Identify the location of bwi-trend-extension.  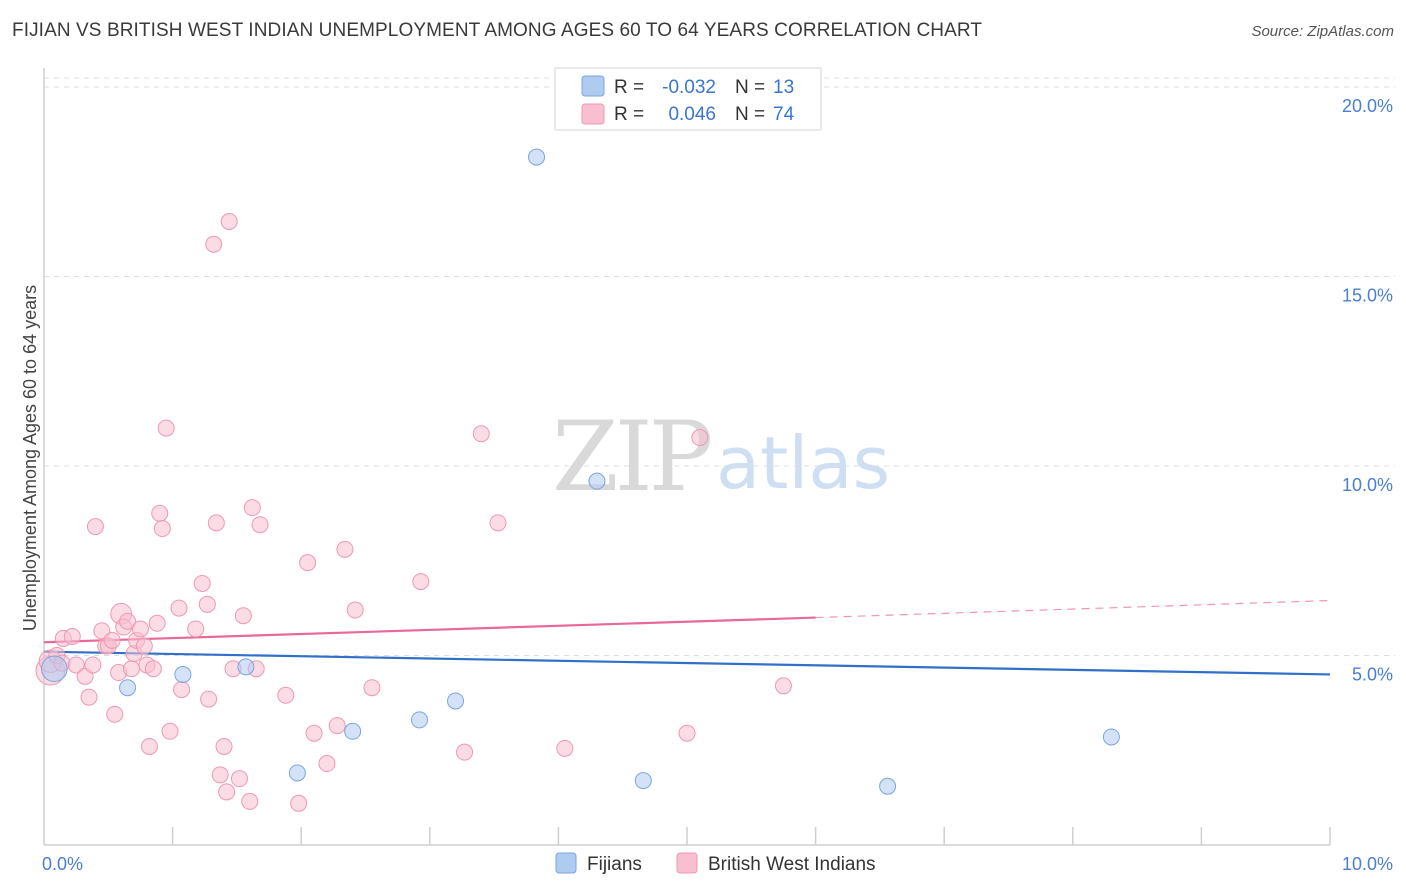
(1073, 609).